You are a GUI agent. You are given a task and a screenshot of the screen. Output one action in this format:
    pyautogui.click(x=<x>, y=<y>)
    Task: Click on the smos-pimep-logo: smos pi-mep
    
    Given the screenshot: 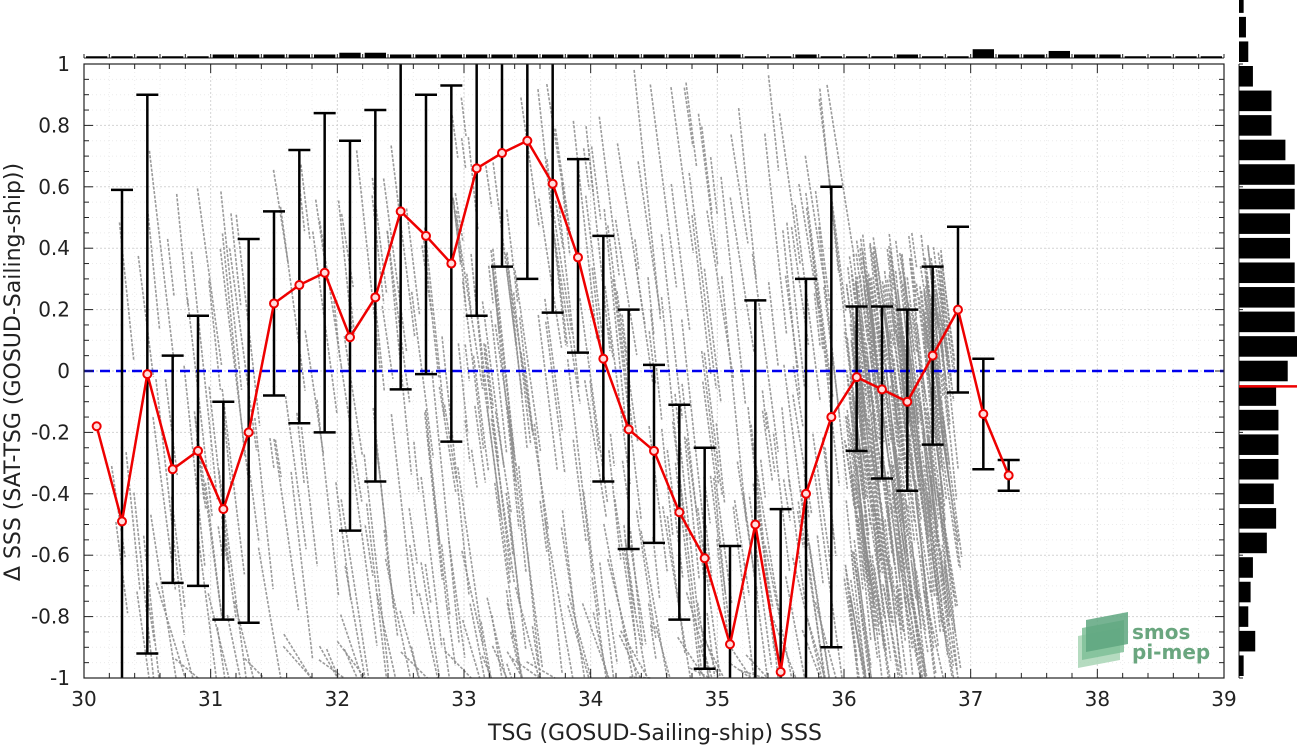 What is the action you would take?
    pyautogui.click(x=1144, y=640)
    